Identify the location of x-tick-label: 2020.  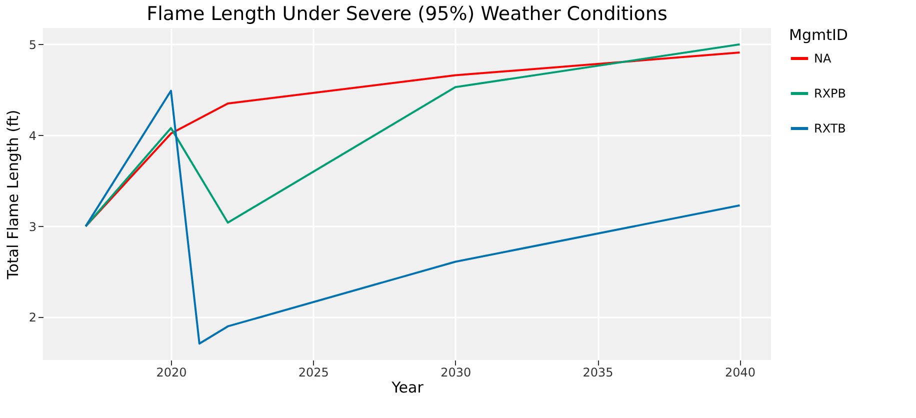
(171, 373).